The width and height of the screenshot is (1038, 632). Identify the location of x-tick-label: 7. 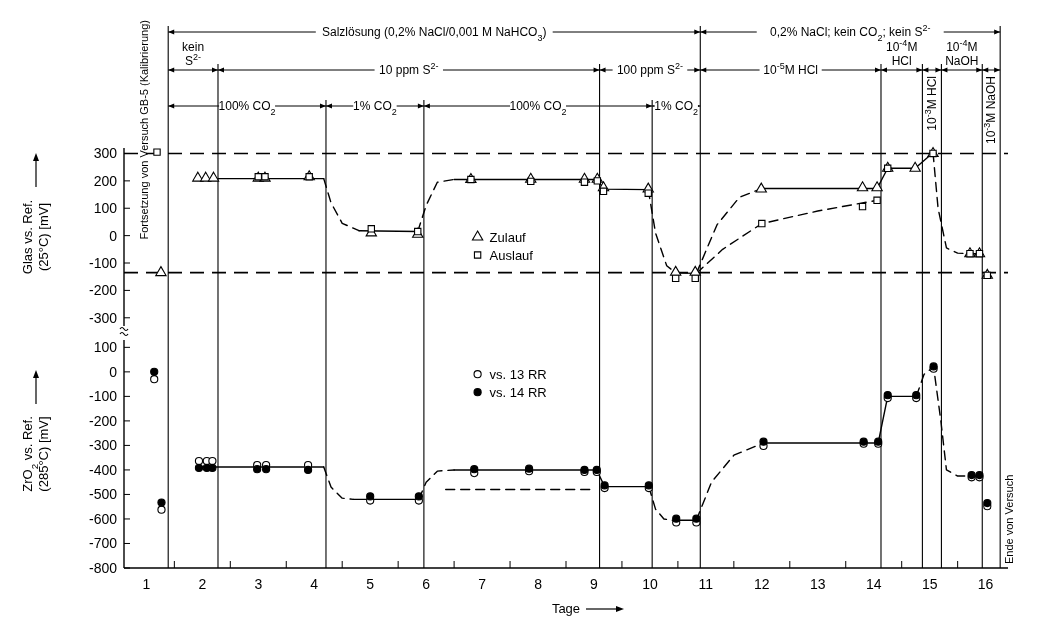
(482, 584).